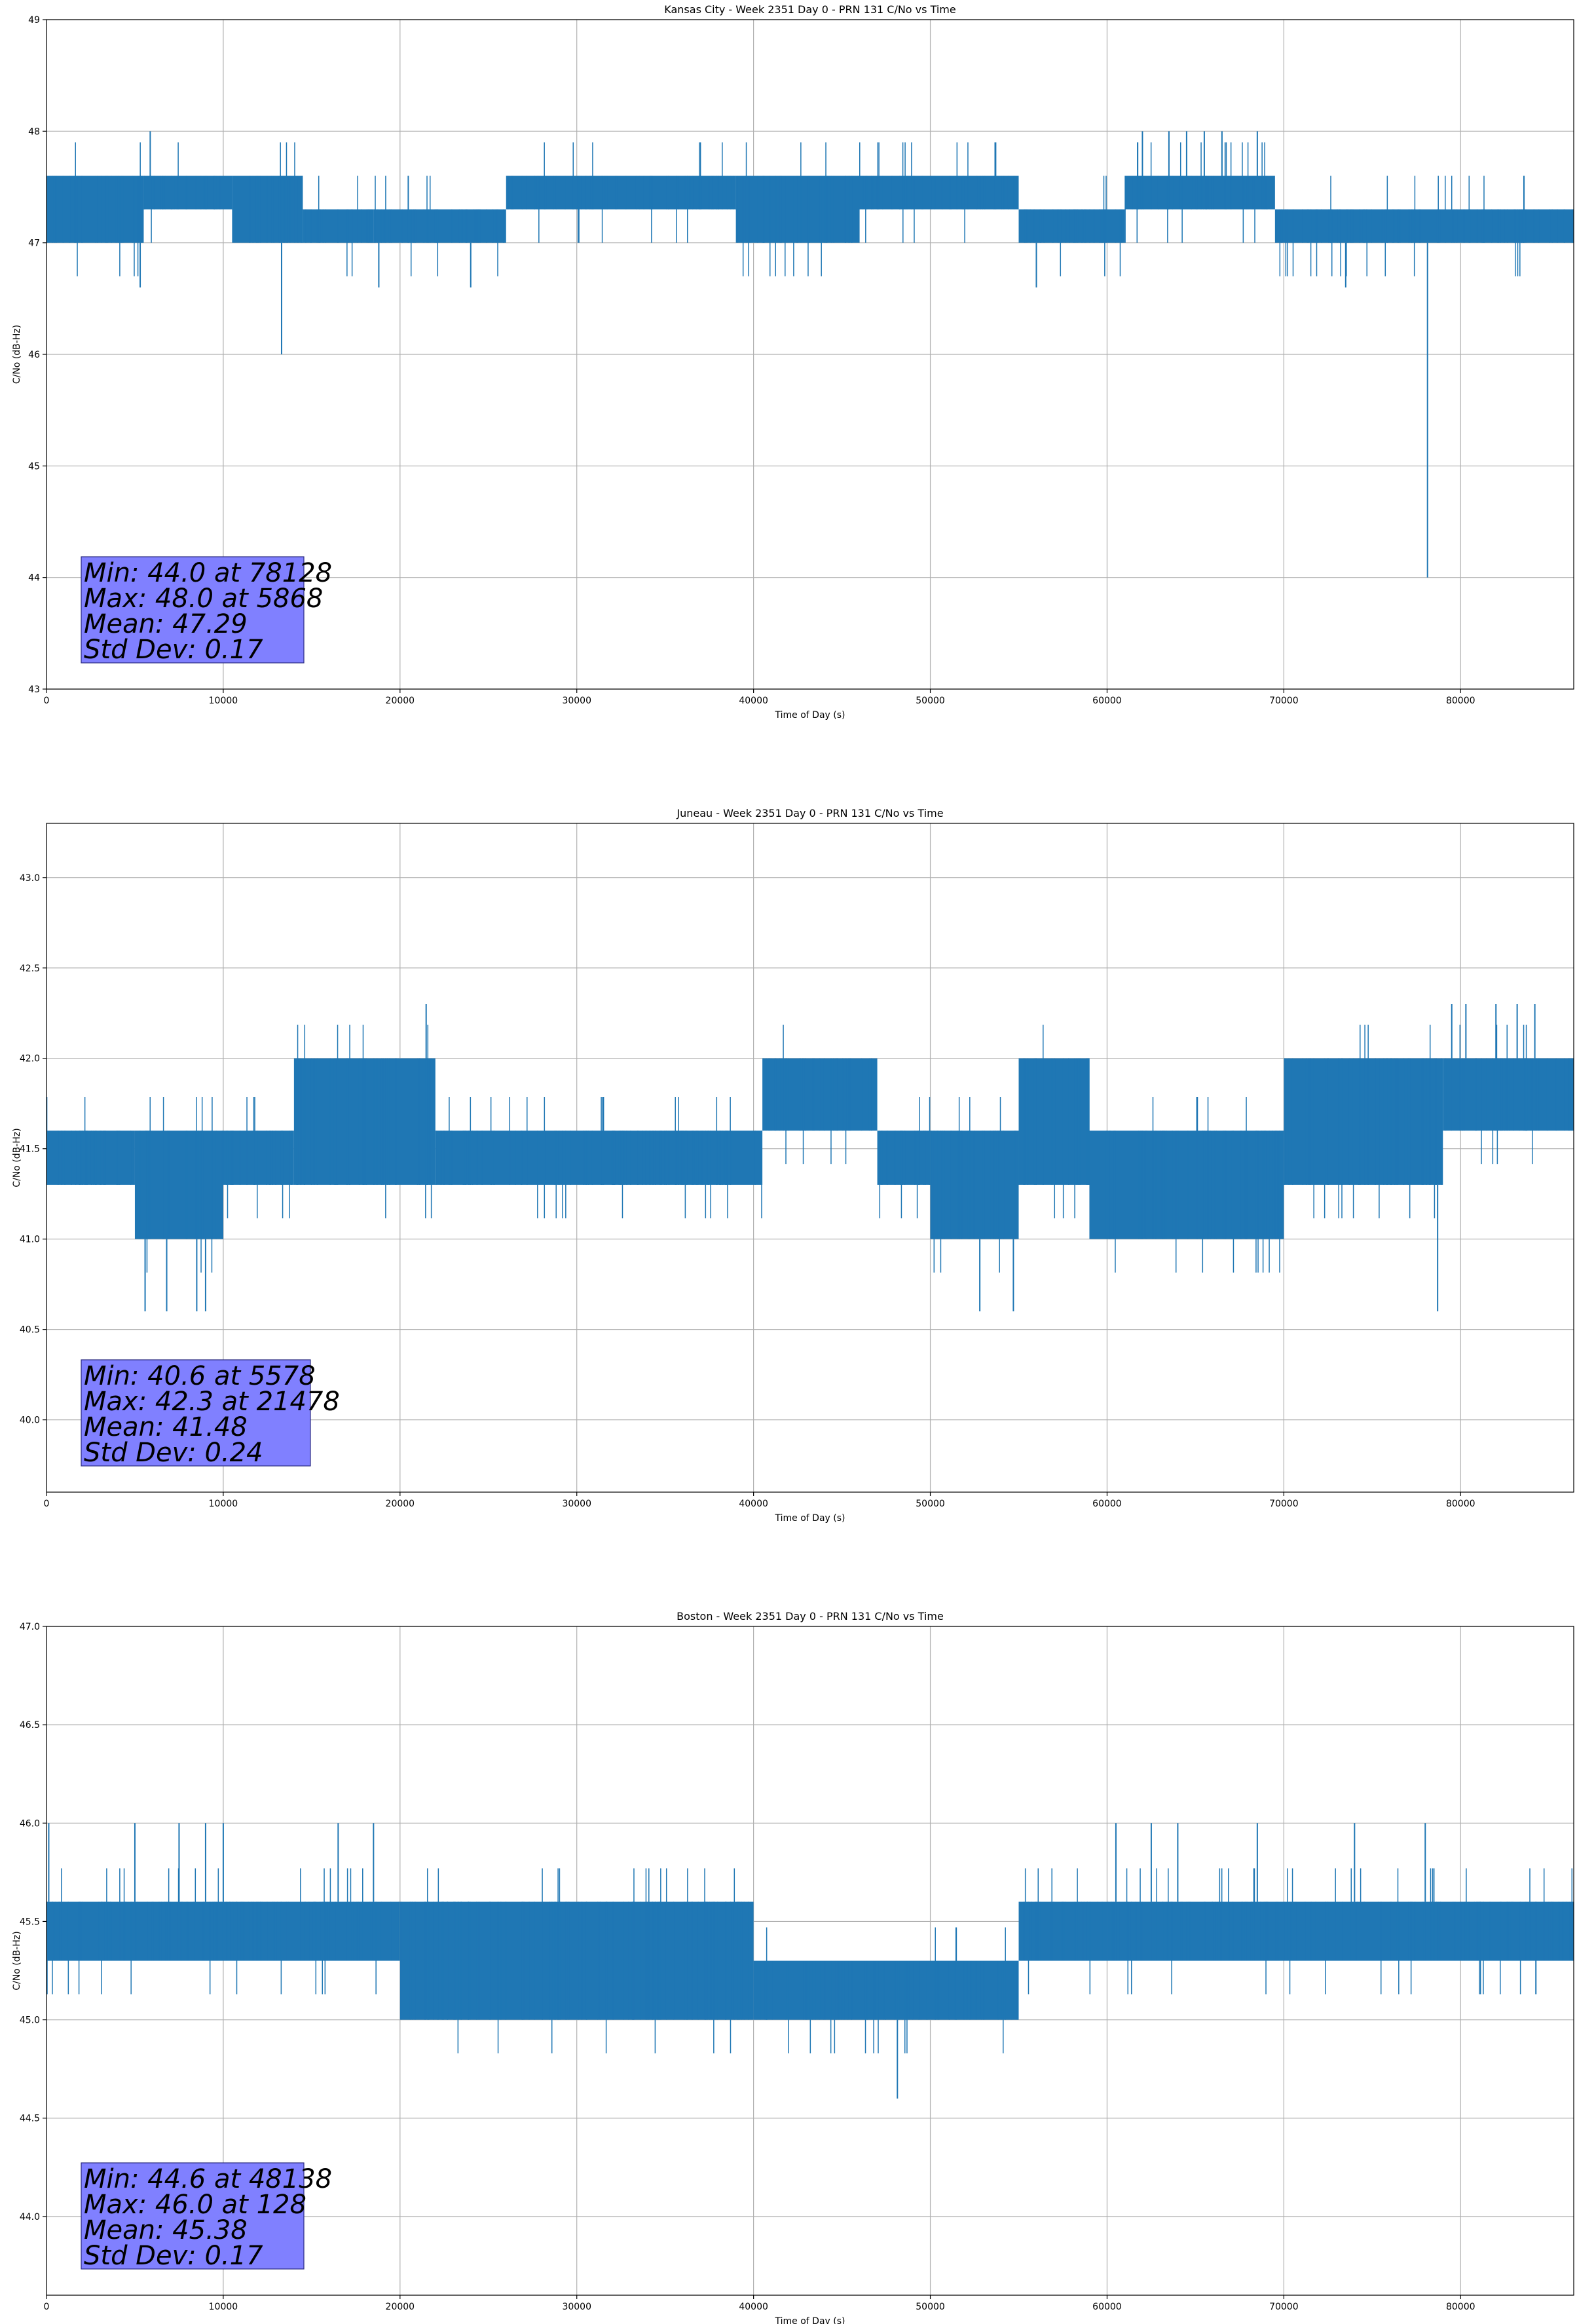 This screenshot has height=2324, width=1577. What do you see at coordinates (166, 624) in the screenshot?
I see `stats-line: Mean: 47.29` at bounding box center [166, 624].